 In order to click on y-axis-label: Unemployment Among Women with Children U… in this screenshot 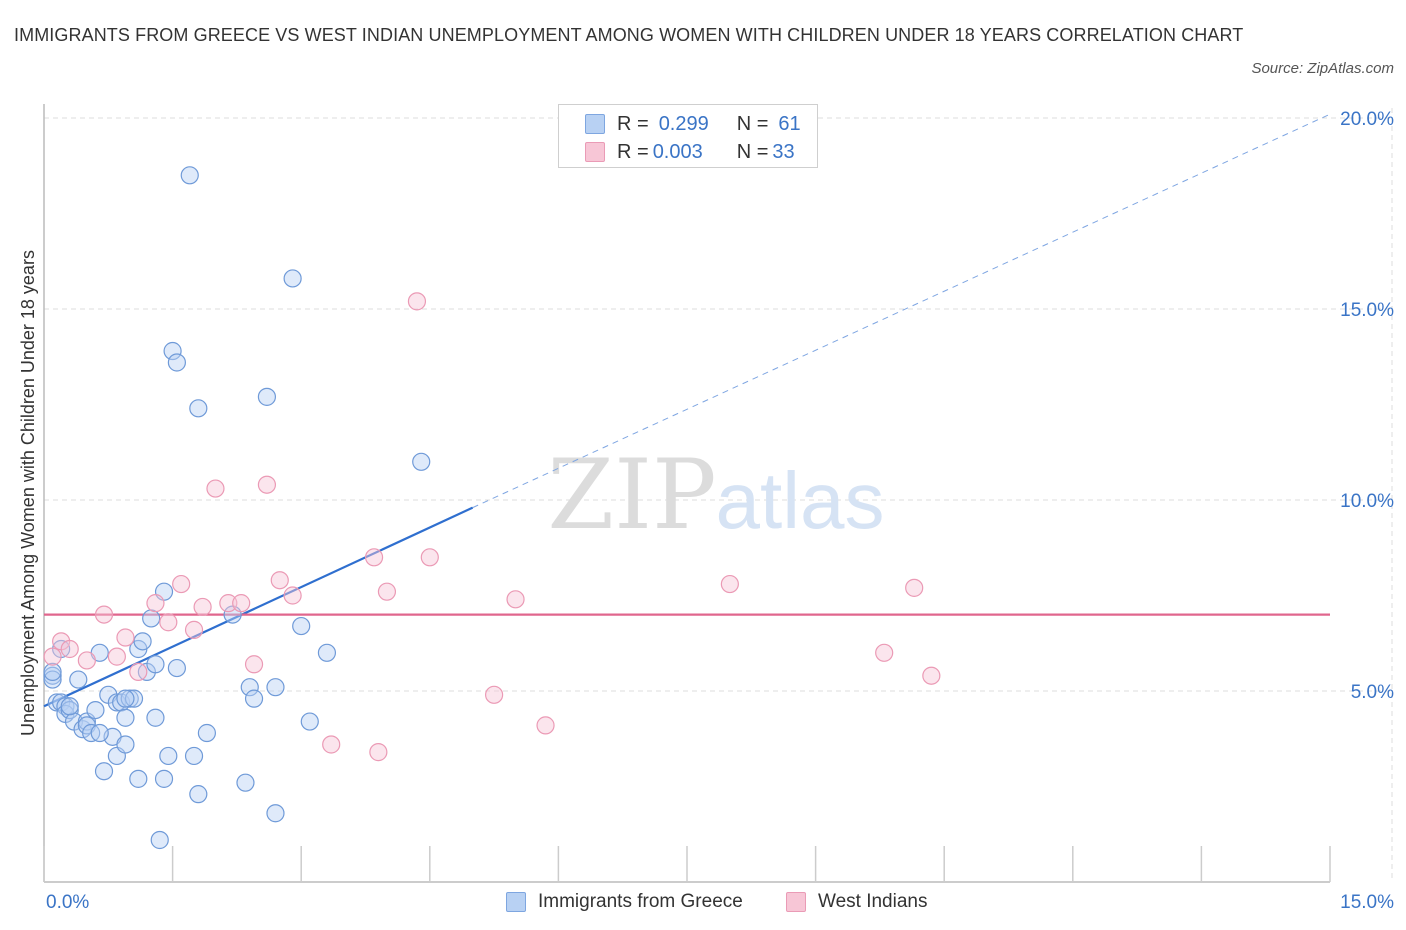, I will do `click(28, 493)`.